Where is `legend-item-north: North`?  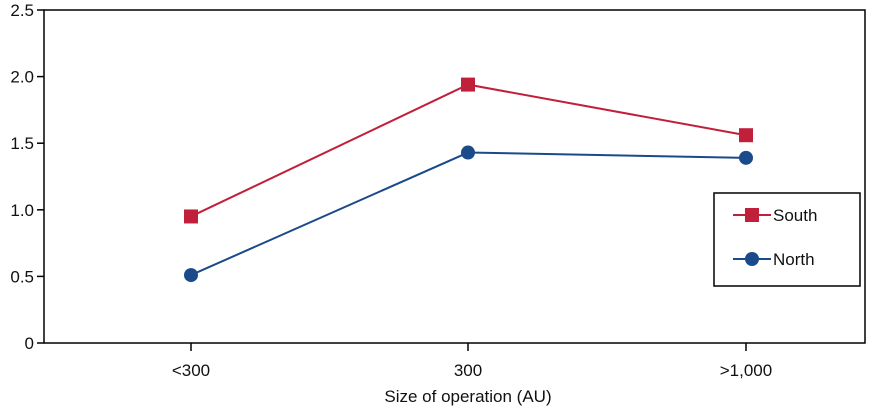 legend-item-north: North is located at coordinates (774, 259).